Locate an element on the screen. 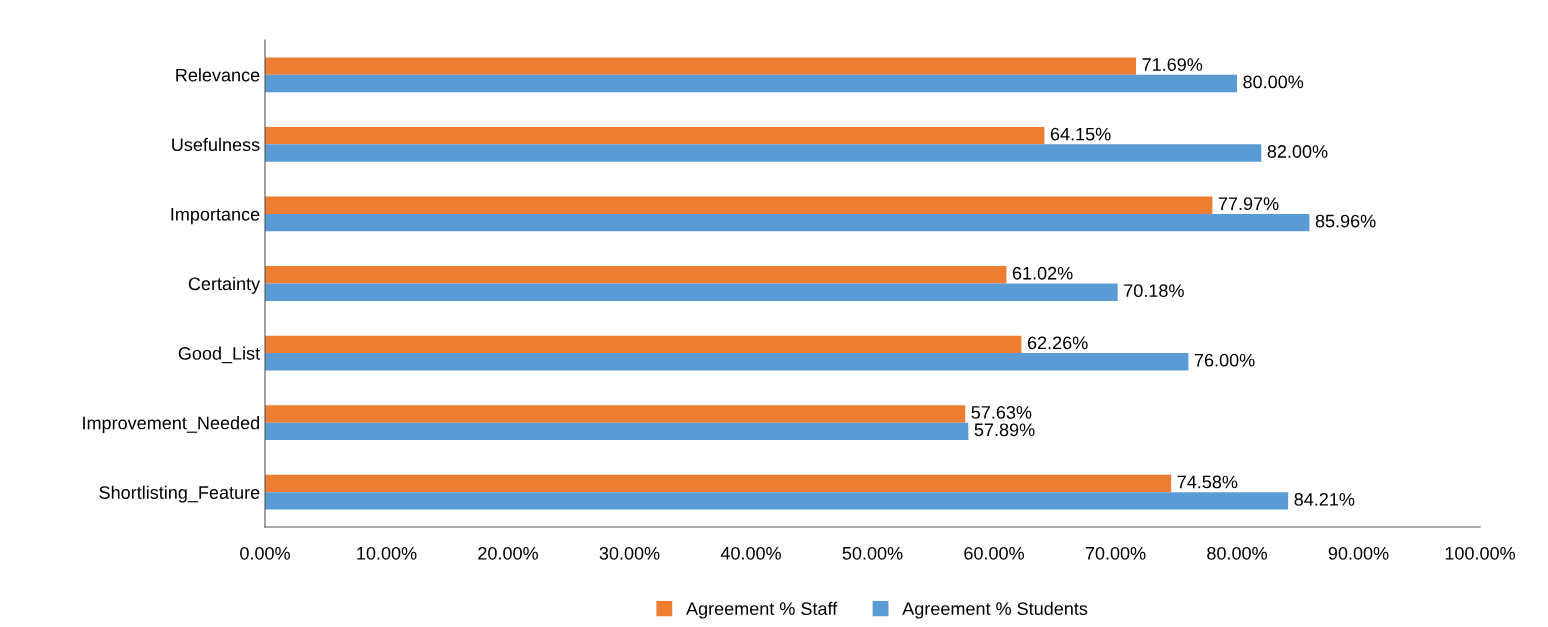 This screenshot has width=1548, height=627. x-tick-label: 0.00% is located at coordinates (265, 553).